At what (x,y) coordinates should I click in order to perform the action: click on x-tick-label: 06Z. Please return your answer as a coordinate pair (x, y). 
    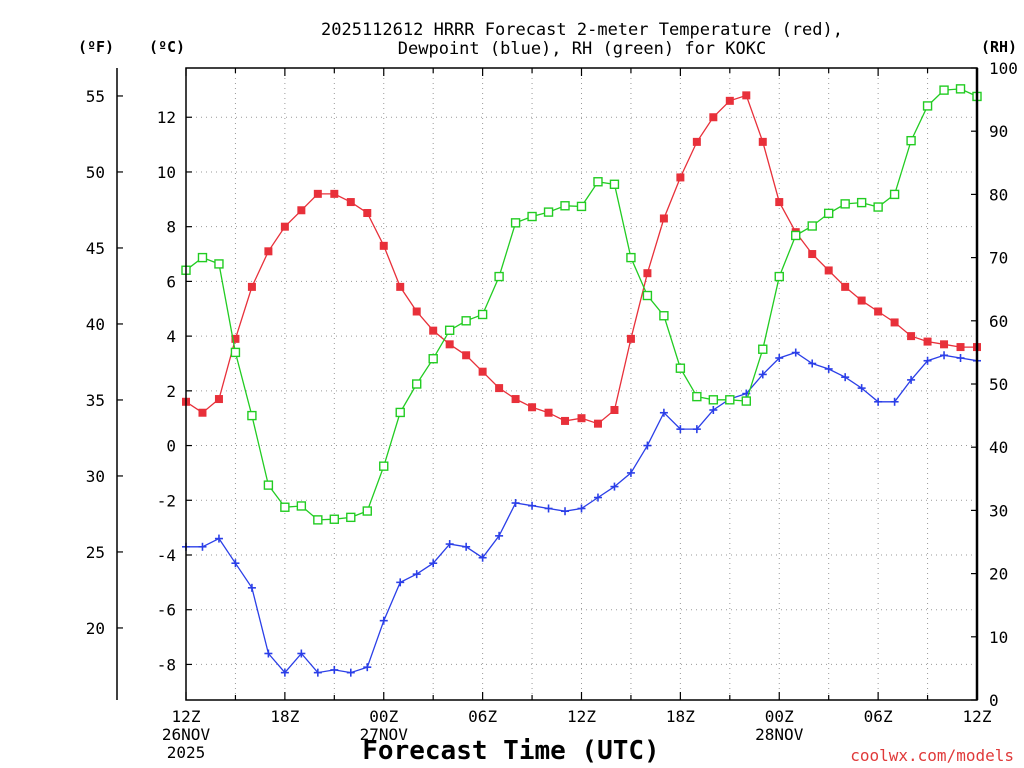
    Looking at the image, I should click on (878, 716).